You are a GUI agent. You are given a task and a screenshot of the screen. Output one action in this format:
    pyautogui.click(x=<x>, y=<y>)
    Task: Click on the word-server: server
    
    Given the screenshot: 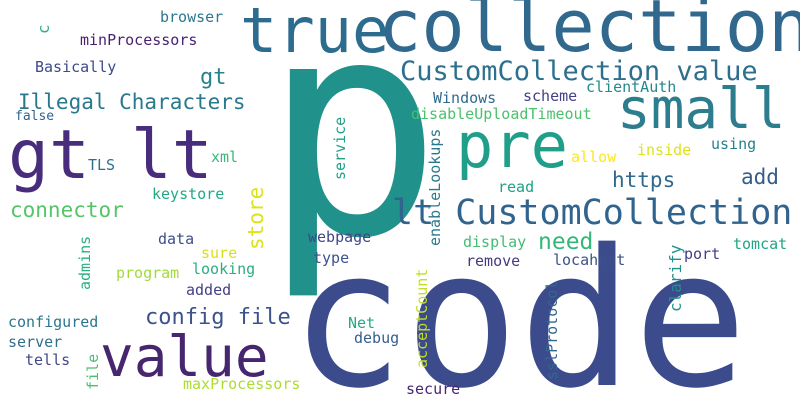 What is the action you would take?
    pyautogui.click(x=35, y=342)
    